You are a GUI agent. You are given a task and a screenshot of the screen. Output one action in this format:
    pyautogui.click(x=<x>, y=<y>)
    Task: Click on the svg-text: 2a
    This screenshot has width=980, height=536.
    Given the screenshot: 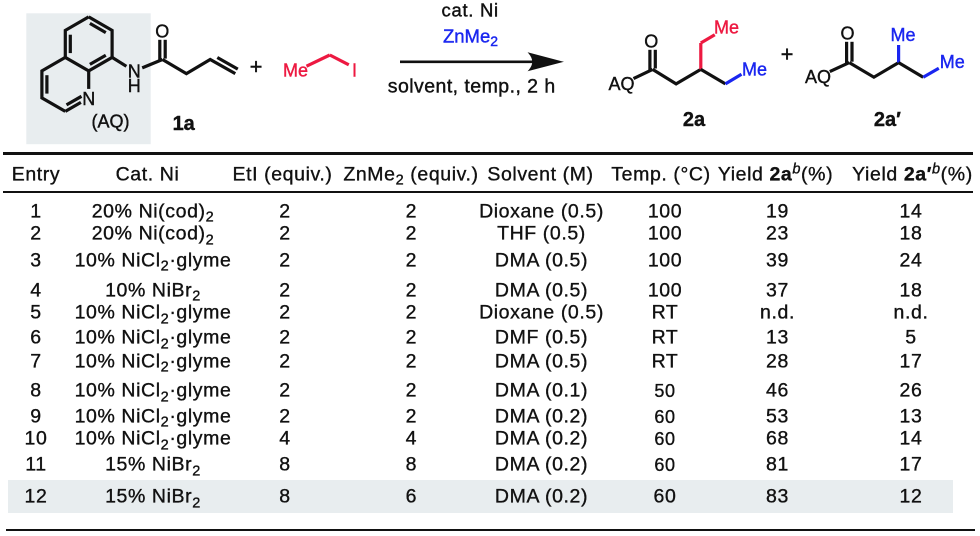 What is the action you would take?
    pyautogui.click(x=694, y=120)
    